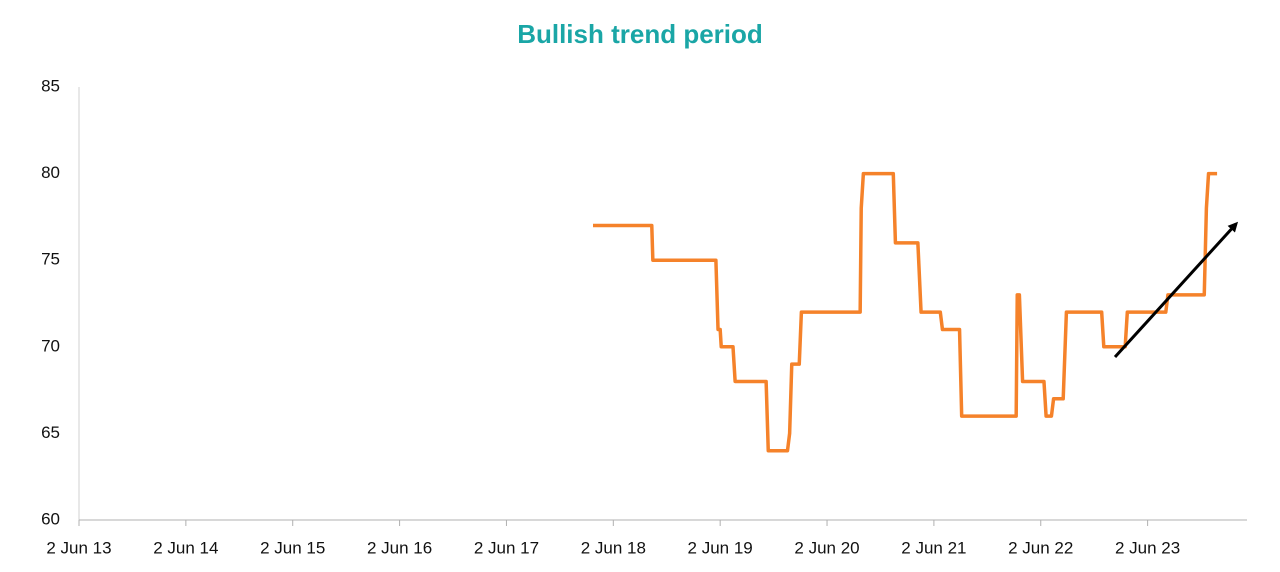 This screenshot has width=1280, height=572. What do you see at coordinates (613, 547) in the screenshot?
I see `x-tick-label: 2 Jun 18` at bounding box center [613, 547].